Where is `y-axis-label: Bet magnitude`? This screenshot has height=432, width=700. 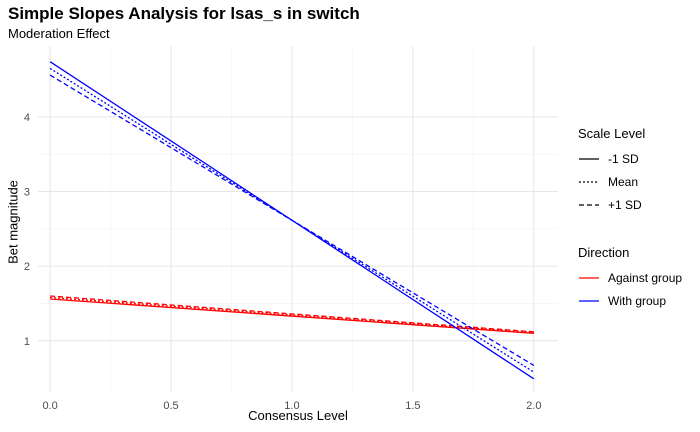 y-axis-label: Bet magnitude is located at coordinates (13, 222).